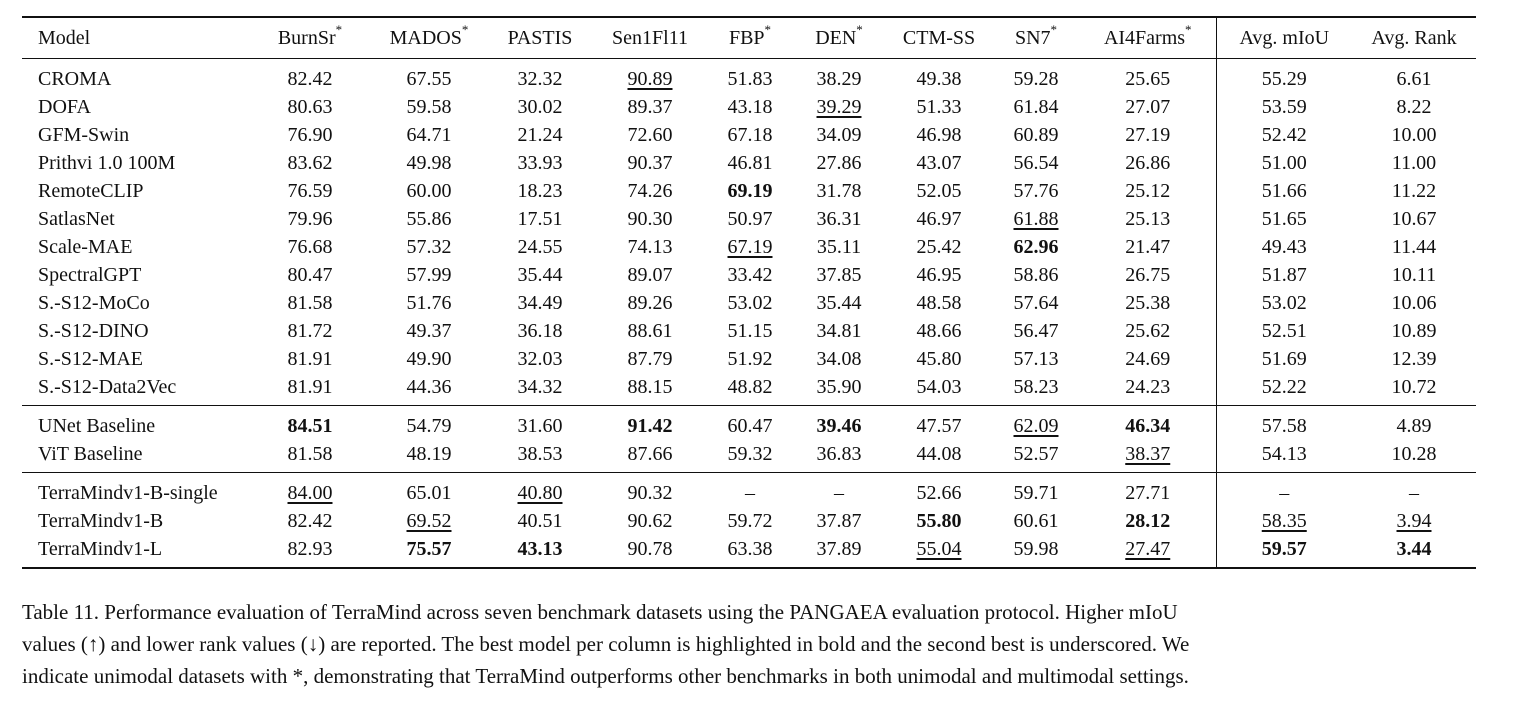 The height and width of the screenshot is (712, 1522). What do you see at coordinates (750, 38) in the screenshot?
I see `column-header: FBP*` at bounding box center [750, 38].